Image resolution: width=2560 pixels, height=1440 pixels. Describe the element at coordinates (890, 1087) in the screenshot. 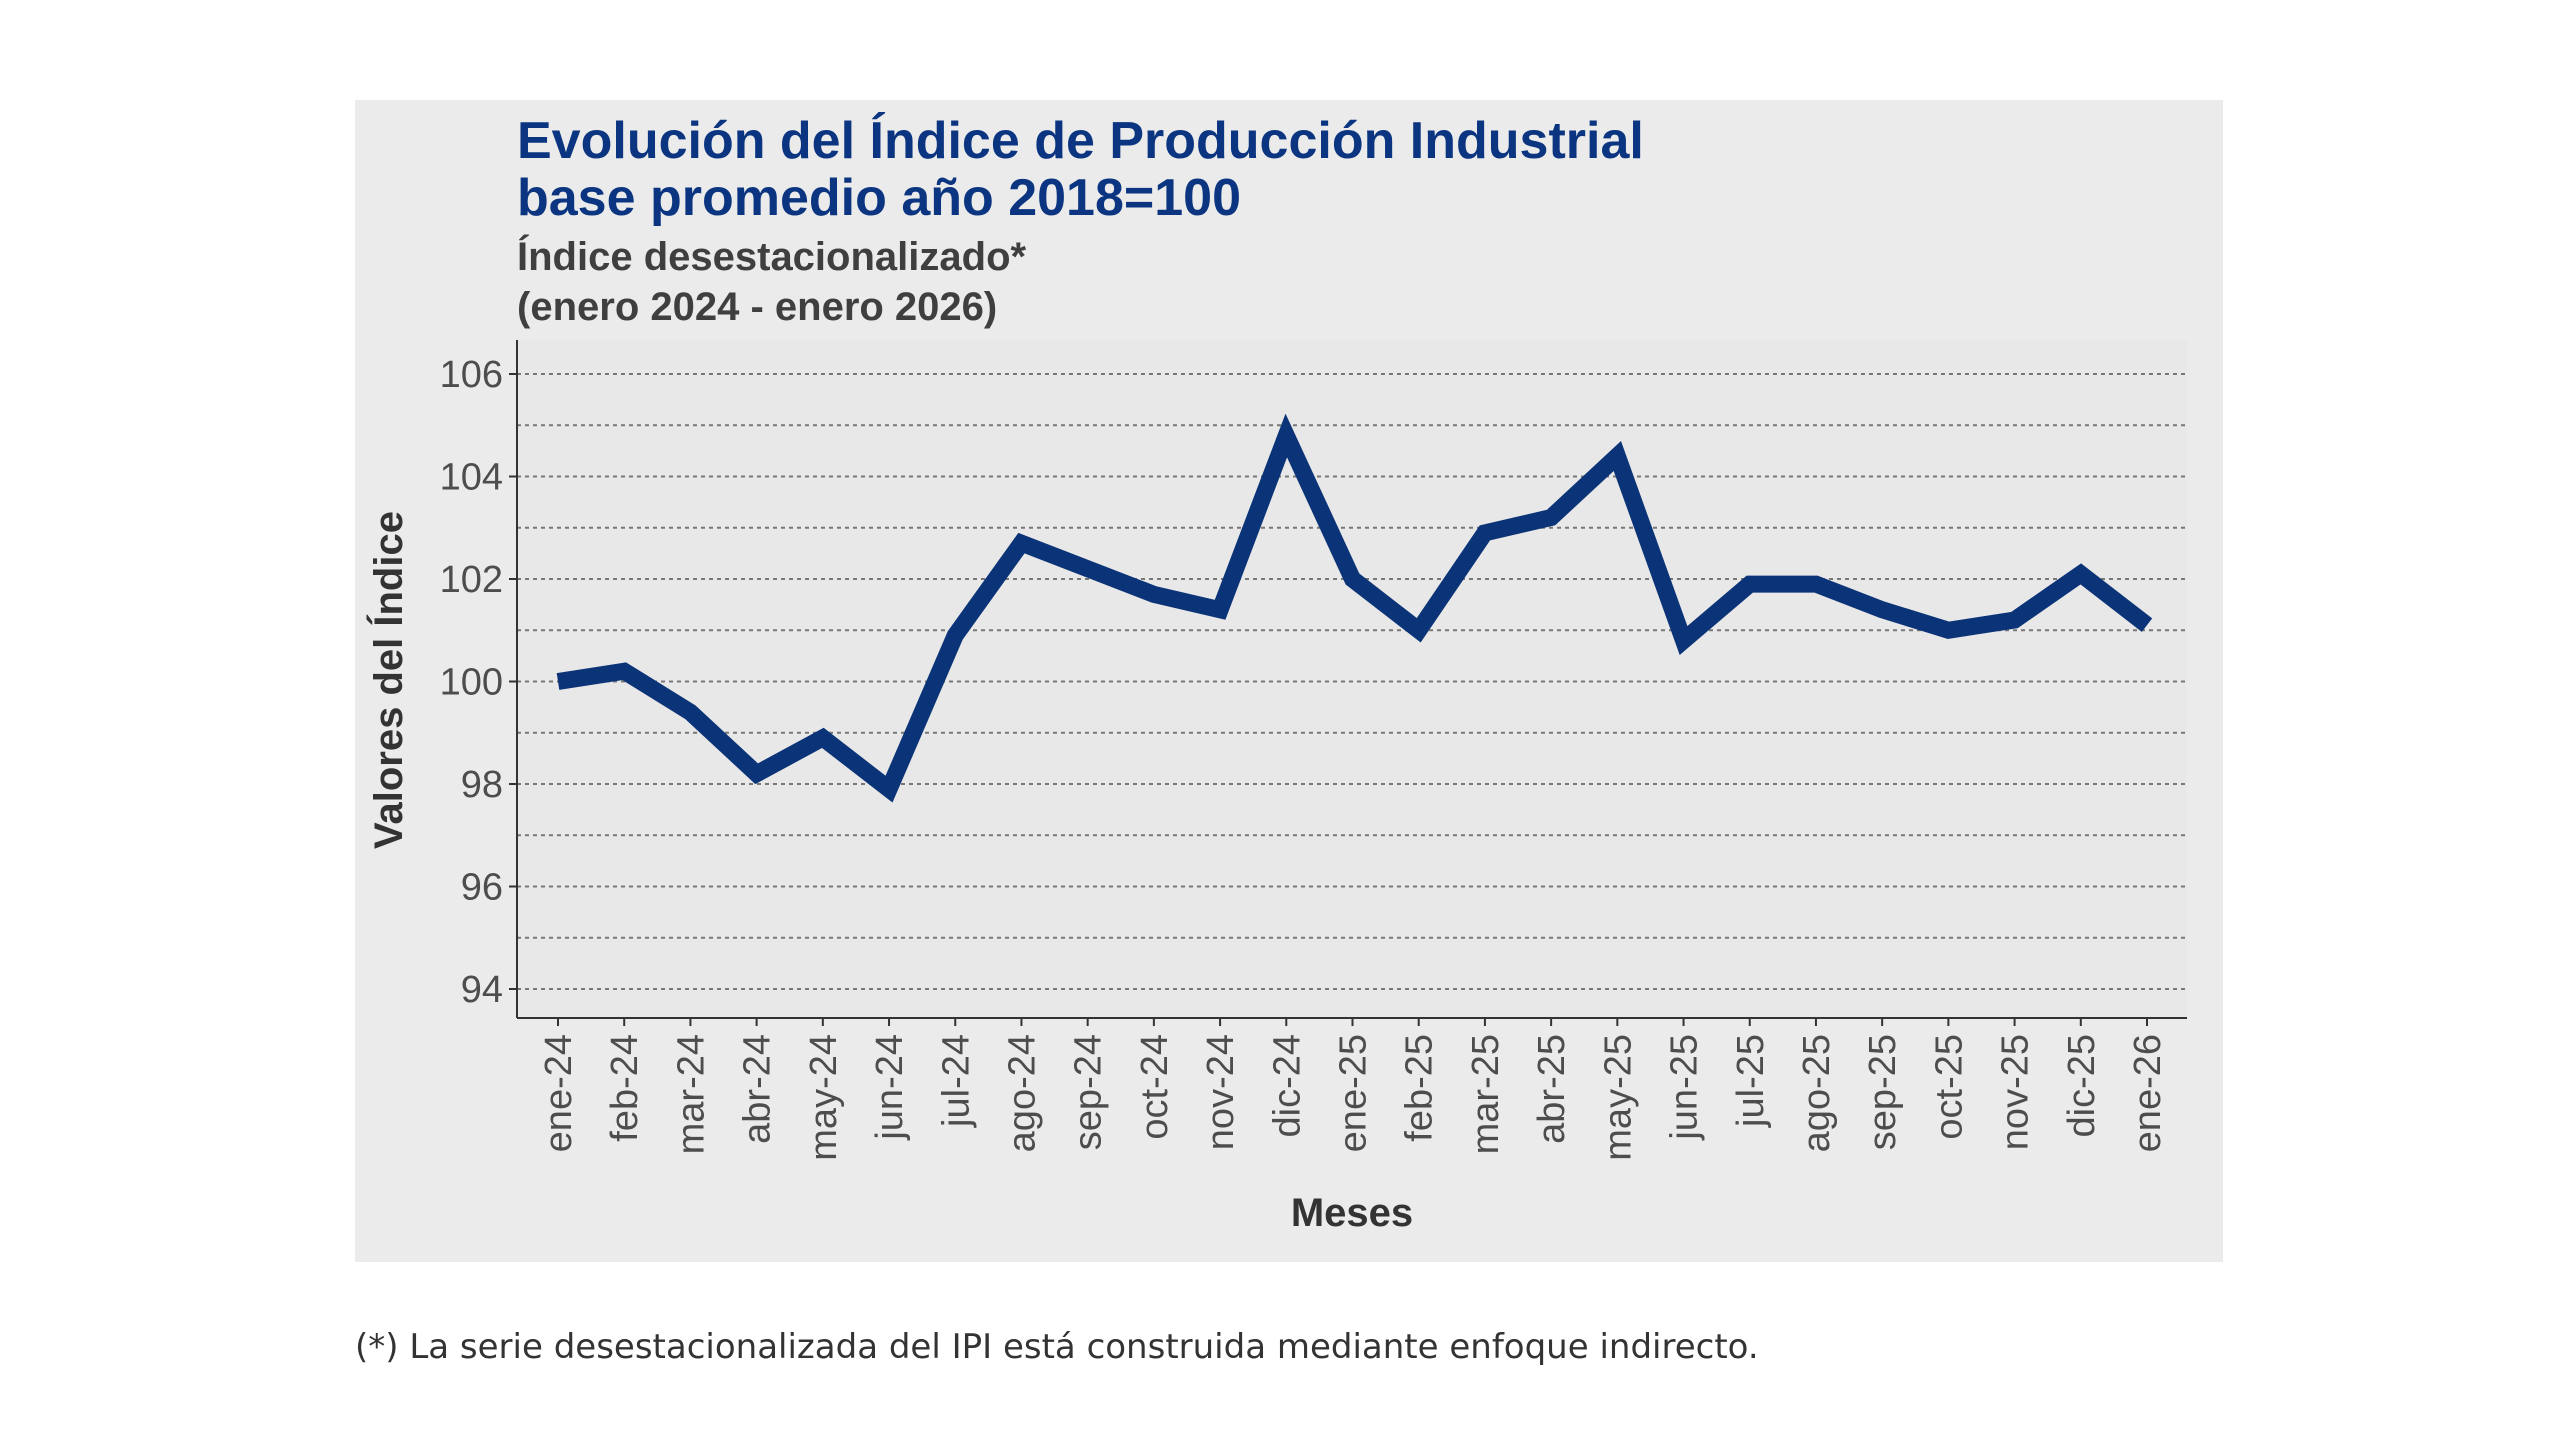

I see `x-tick-label: jun-24` at that location.